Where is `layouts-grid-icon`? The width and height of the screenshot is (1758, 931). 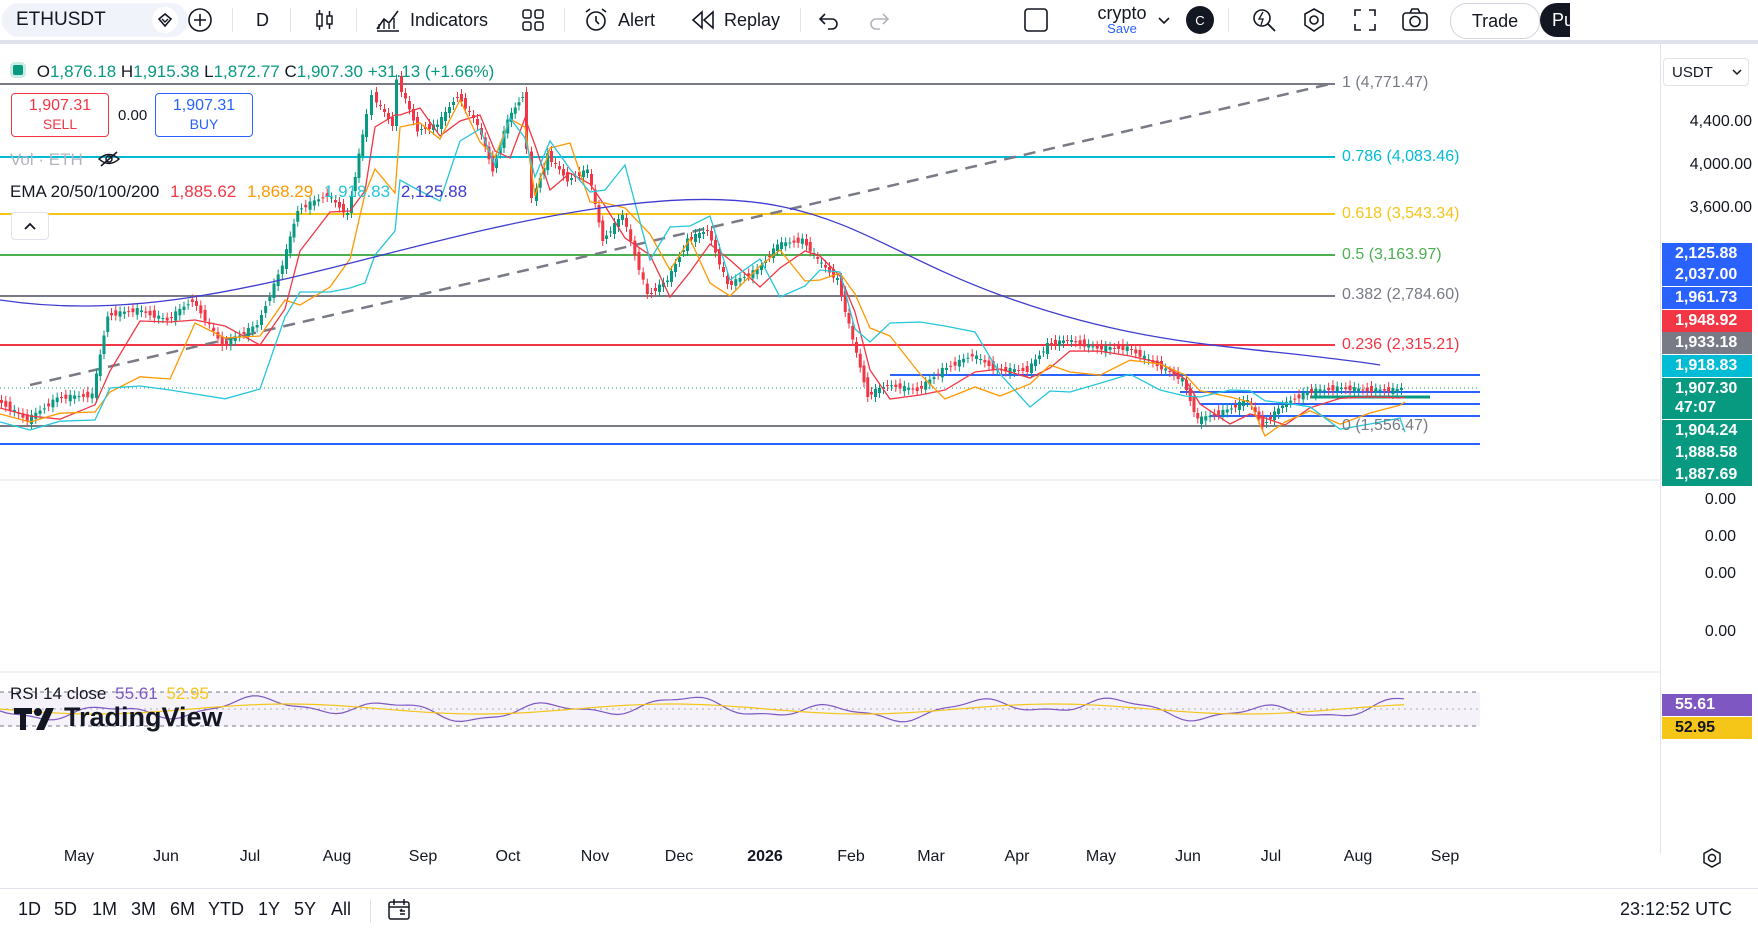
layouts-grid-icon is located at coordinates (533, 20).